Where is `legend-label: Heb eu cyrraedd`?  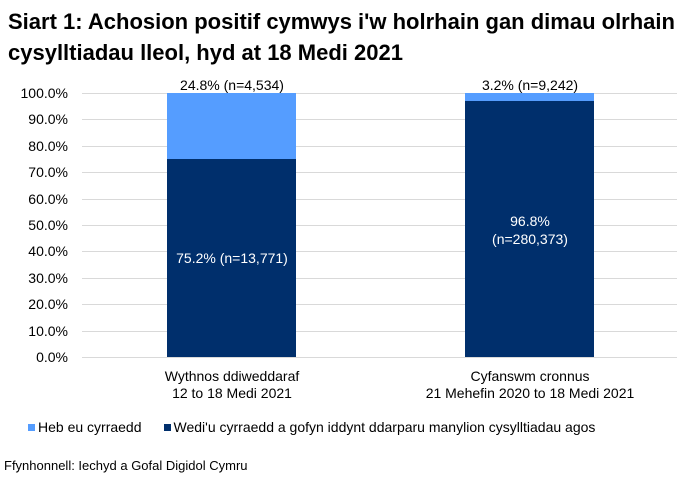 legend-label: Heb eu cyrraedd is located at coordinates (90, 427).